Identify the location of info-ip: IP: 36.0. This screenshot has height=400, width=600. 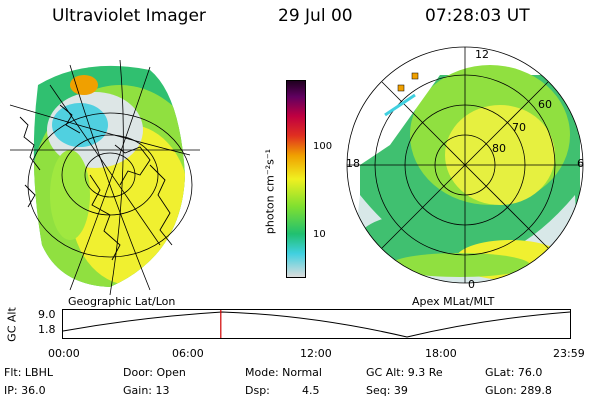
(25, 390).